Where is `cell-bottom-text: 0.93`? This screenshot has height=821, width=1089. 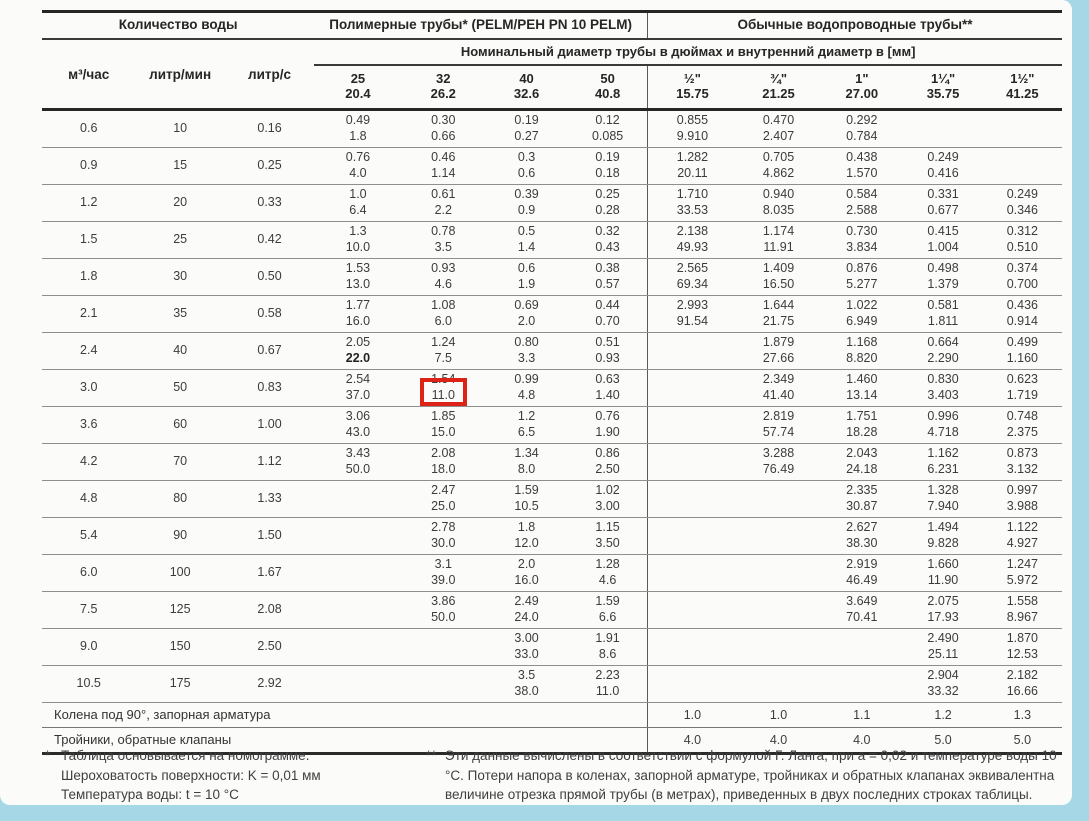
cell-bottom-text: 0.93 is located at coordinates (607, 357).